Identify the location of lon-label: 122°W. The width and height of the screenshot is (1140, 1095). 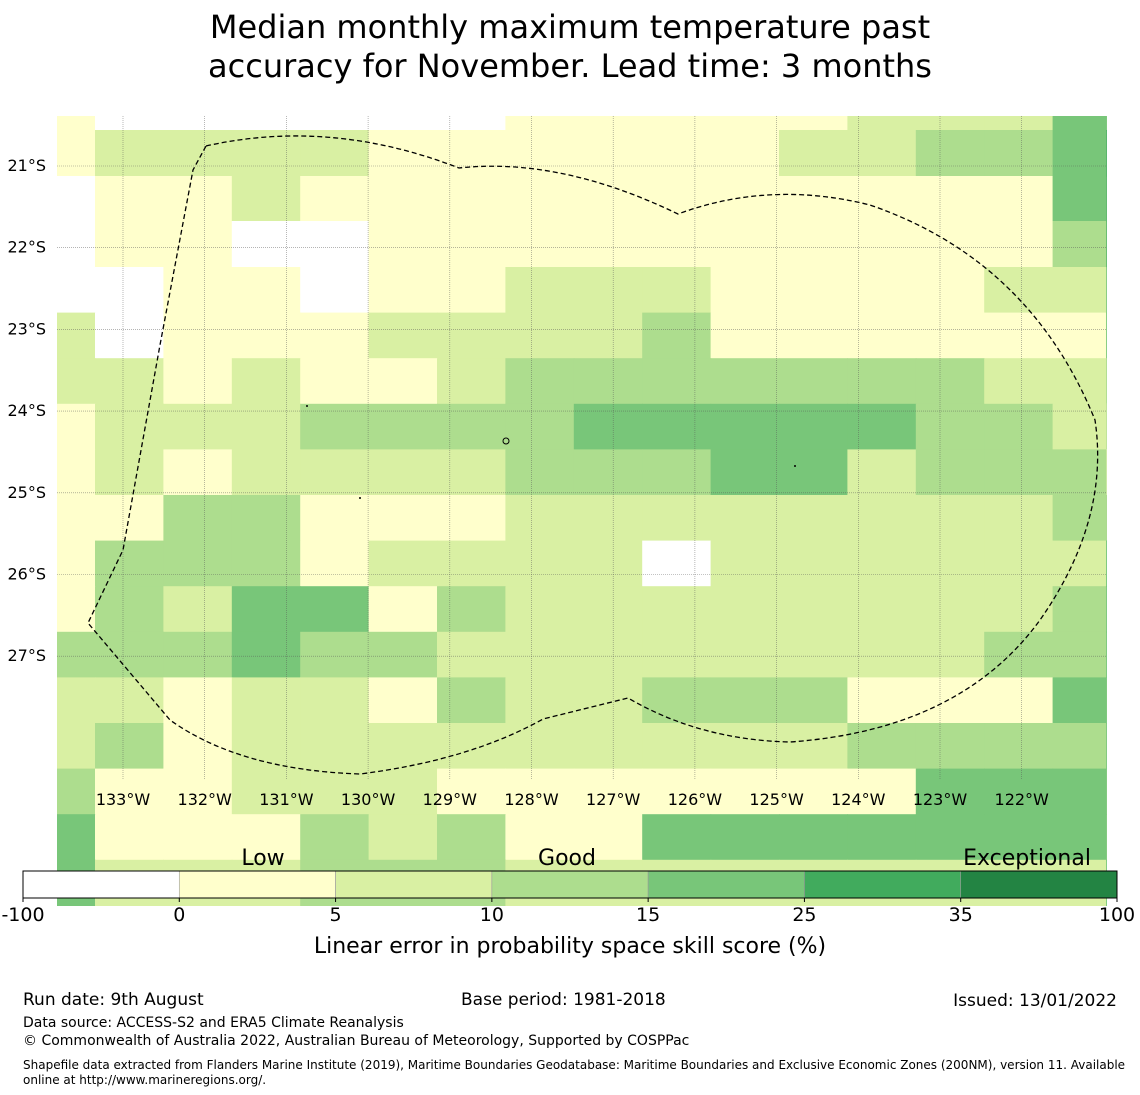
(1022, 799).